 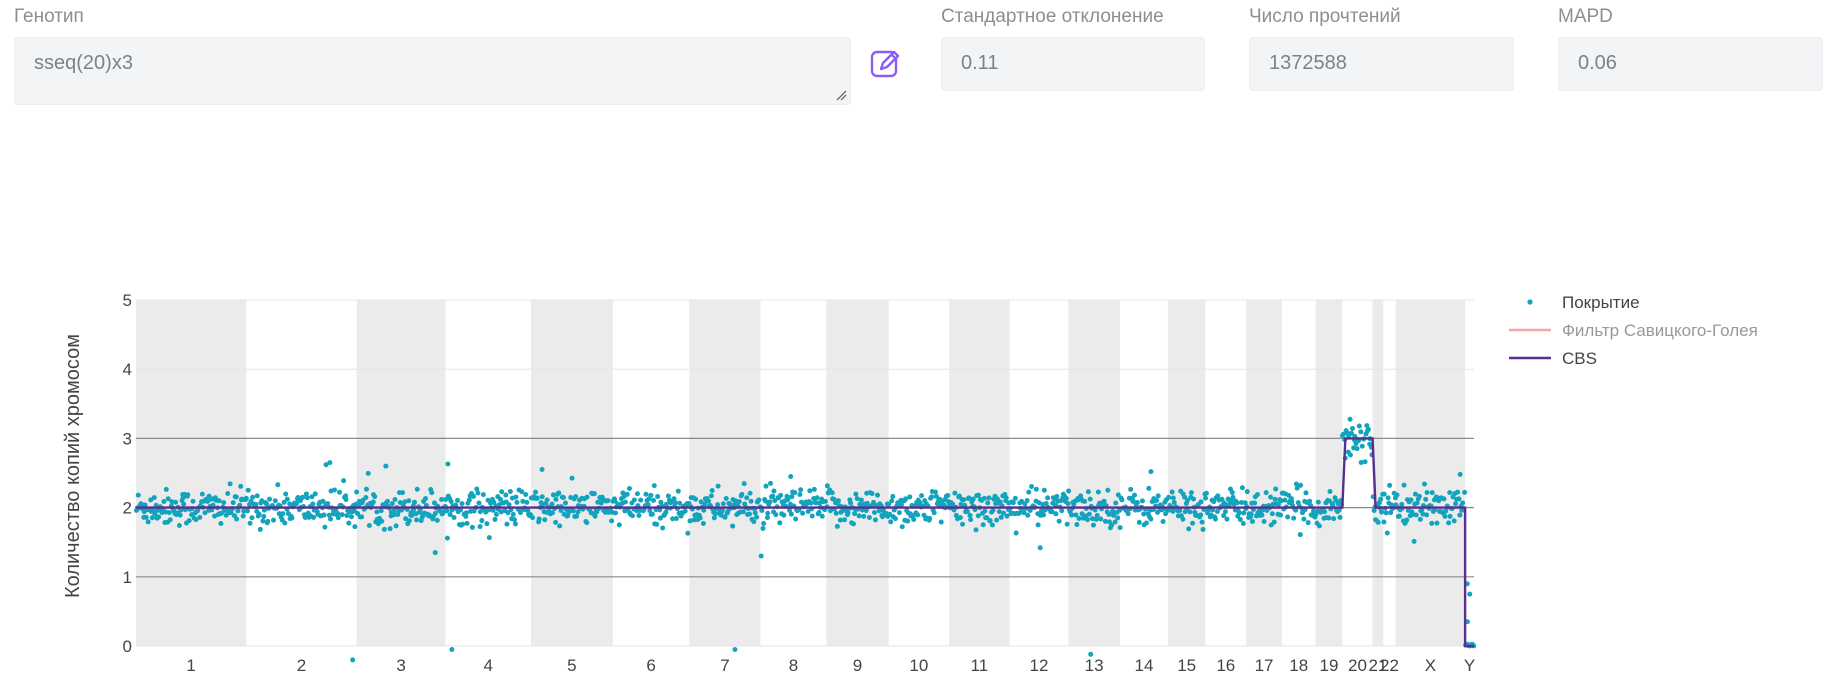 What do you see at coordinates (841, 95) in the screenshot?
I see `resize-grip-icon` at bounding box center [841, 95].